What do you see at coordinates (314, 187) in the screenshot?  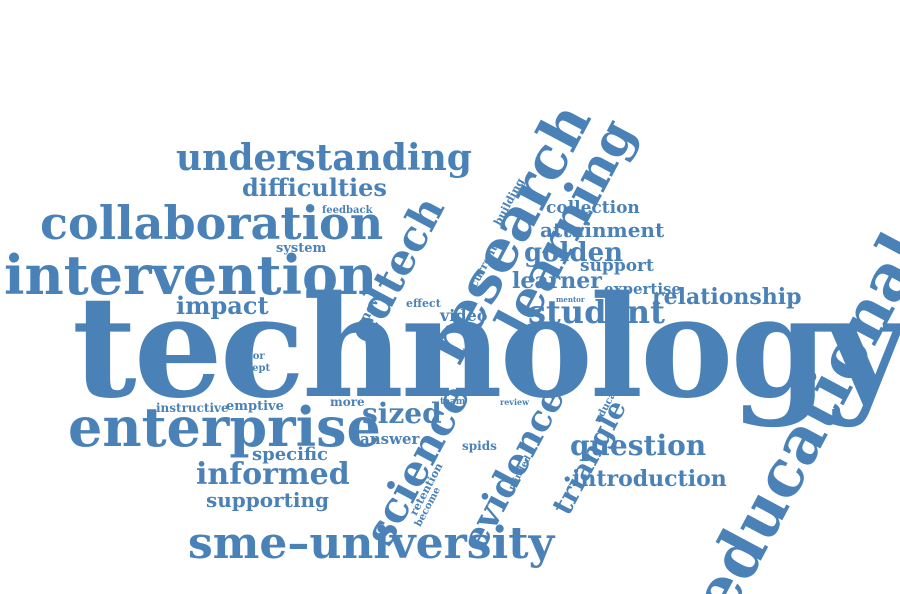 I see `word-difficulties: difficulties` at bounding box center [314, 187].